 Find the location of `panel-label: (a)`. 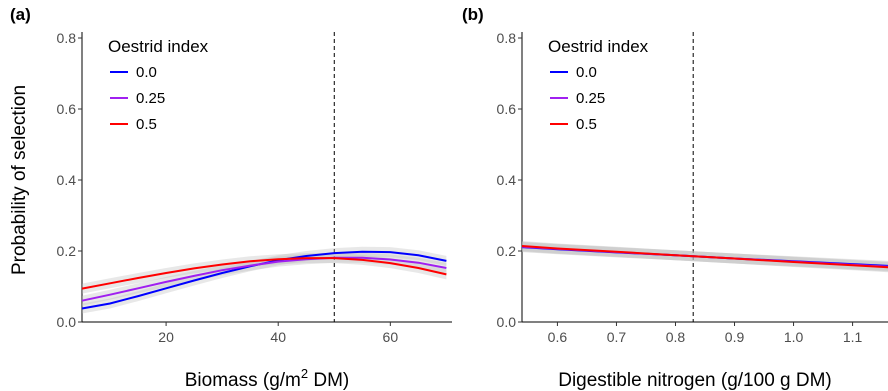

panel-label: (a) is located at coordinates (20, 14).